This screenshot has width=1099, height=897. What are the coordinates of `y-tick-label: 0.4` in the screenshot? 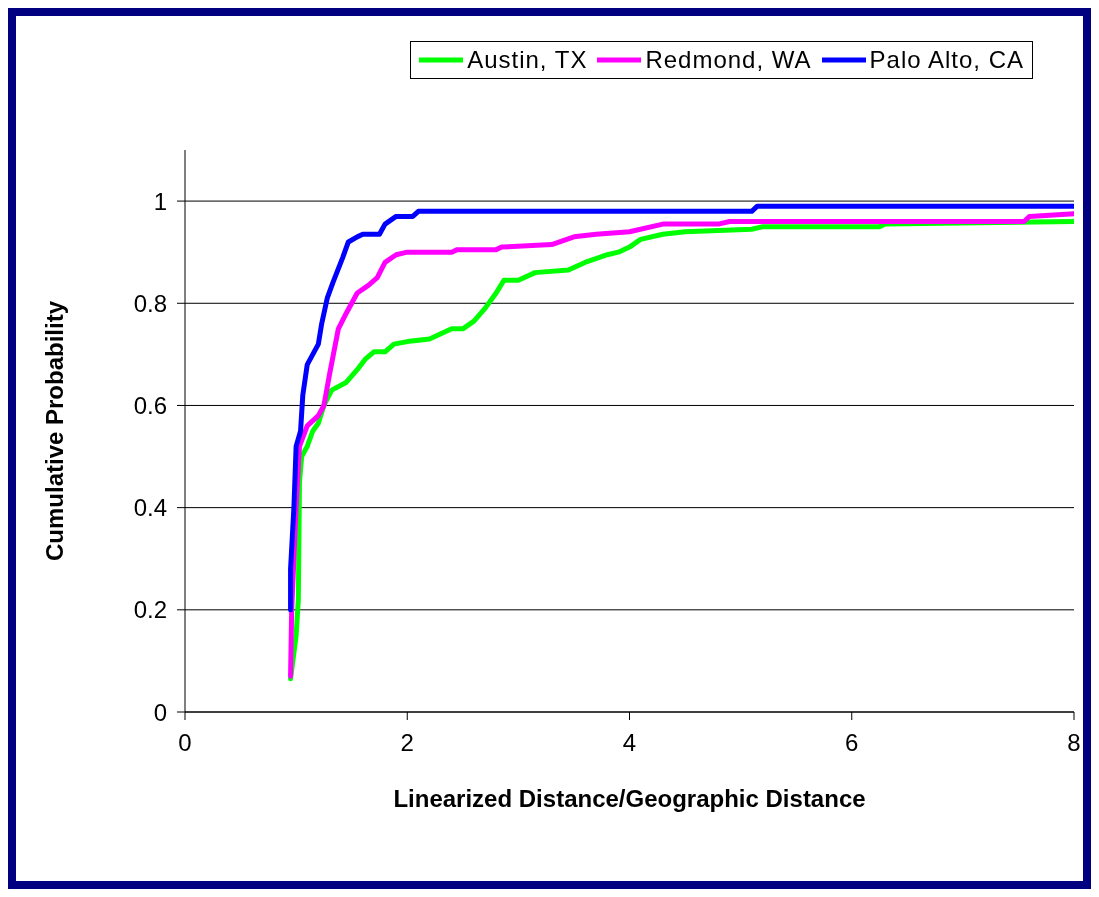 It's located at (150, 508).